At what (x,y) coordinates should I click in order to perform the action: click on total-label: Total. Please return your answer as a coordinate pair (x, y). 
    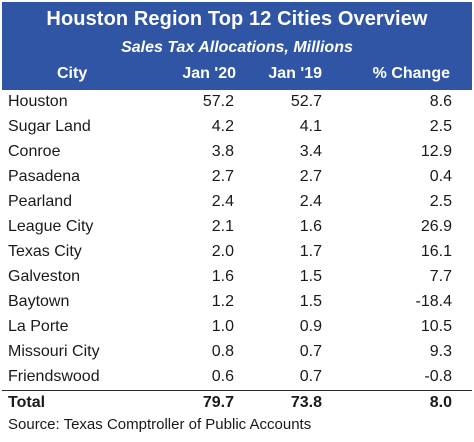
    Looking at the image, I should click on (27, 402).